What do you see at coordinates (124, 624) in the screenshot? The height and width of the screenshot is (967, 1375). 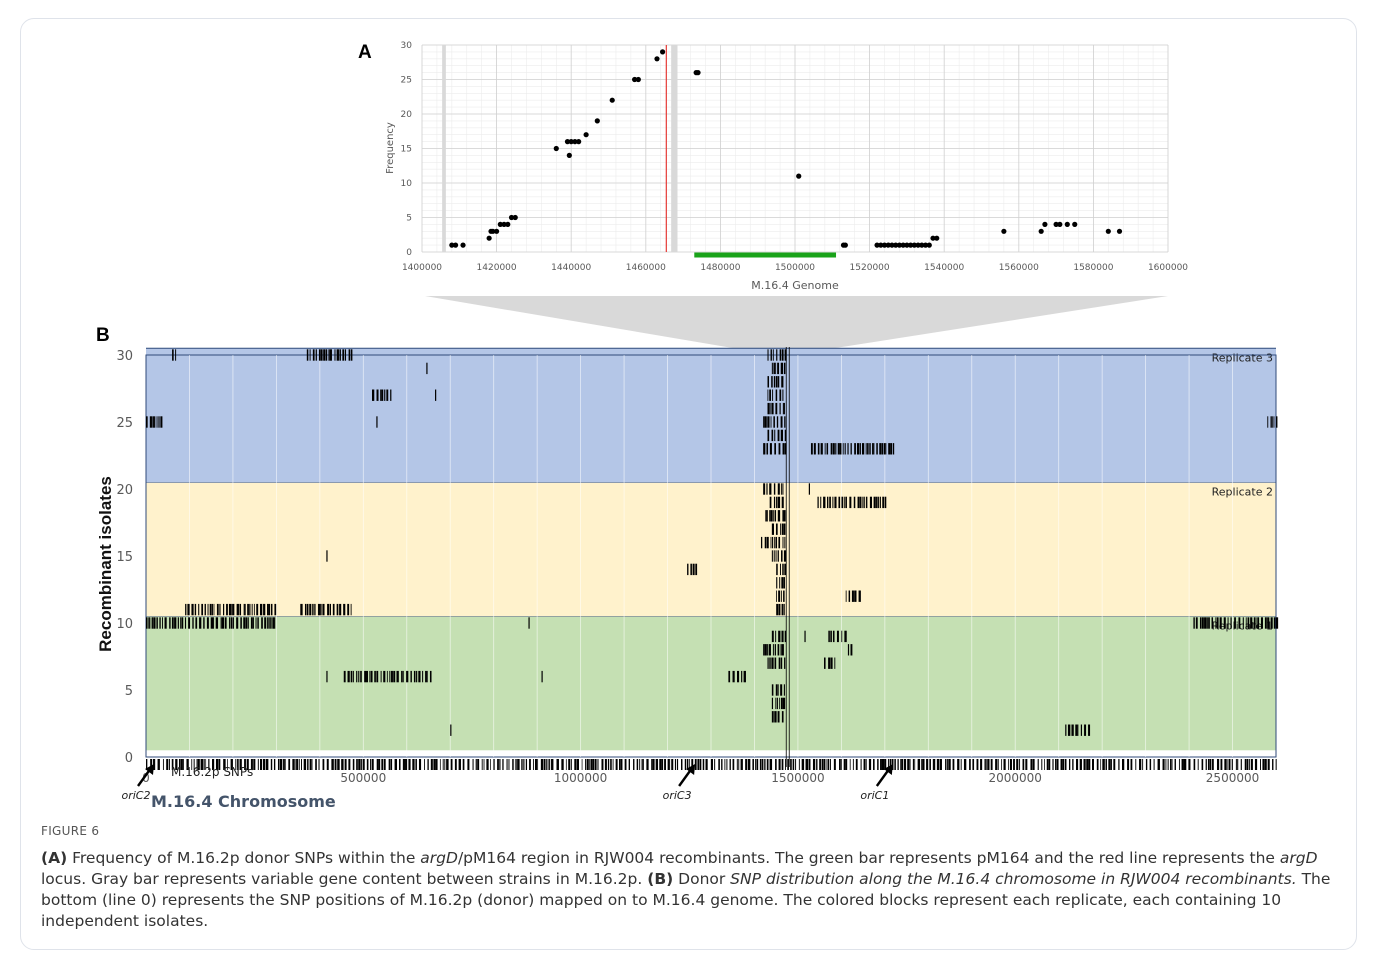 I see `b-ytick-label: 10` at bounding box center [124, 624].